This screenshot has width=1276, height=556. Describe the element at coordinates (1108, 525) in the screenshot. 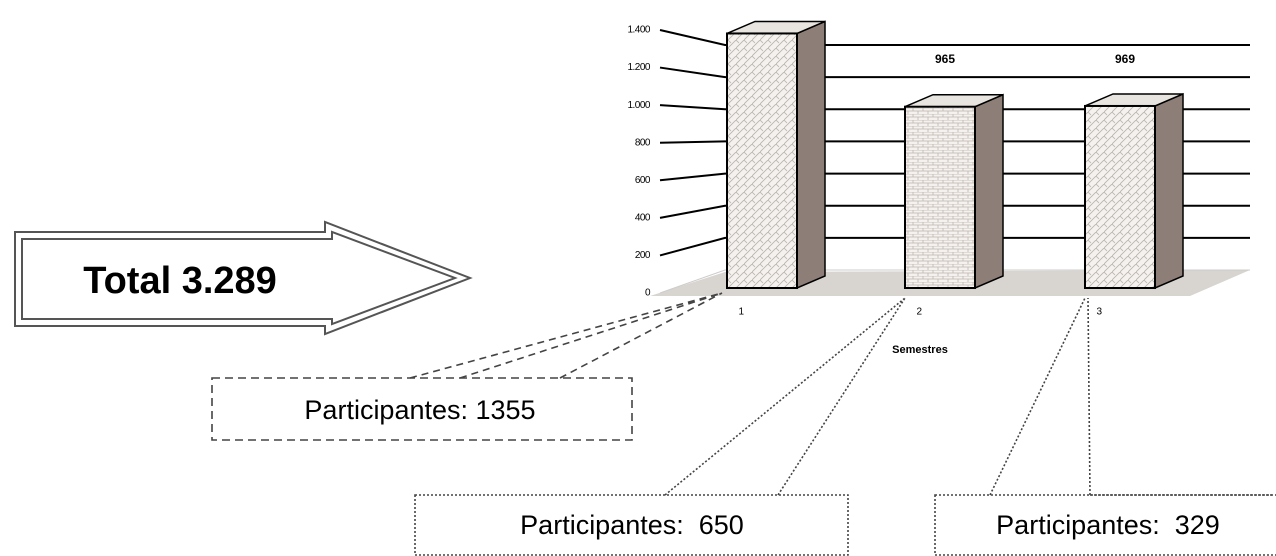

I see `callout-label: Participantes: 329` at that location.